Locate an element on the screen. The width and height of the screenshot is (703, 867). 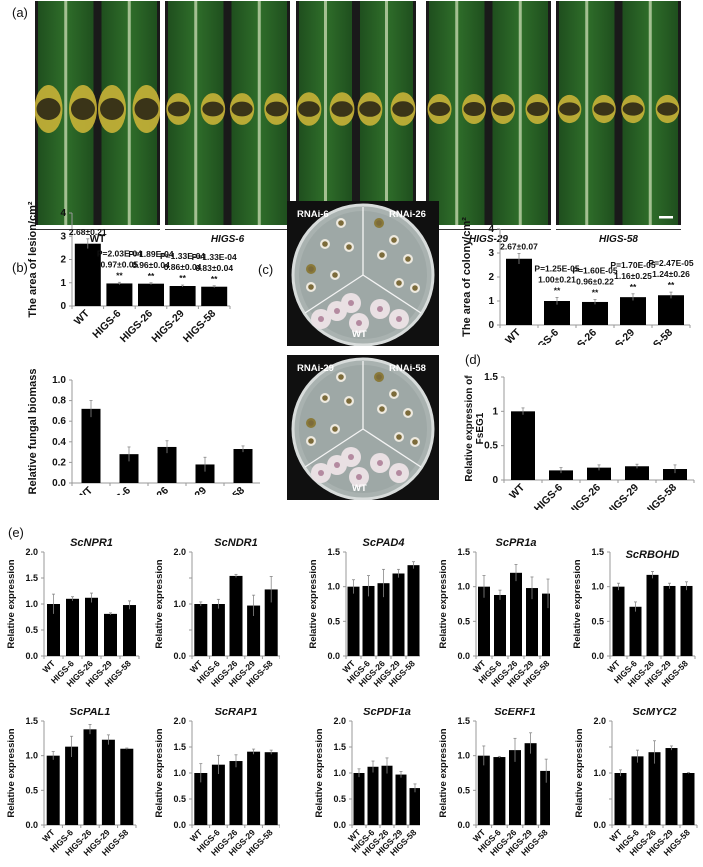
petri-plate-bottom: RNAi-29 RNAi-58 WT is located at coordinates (363, 428).